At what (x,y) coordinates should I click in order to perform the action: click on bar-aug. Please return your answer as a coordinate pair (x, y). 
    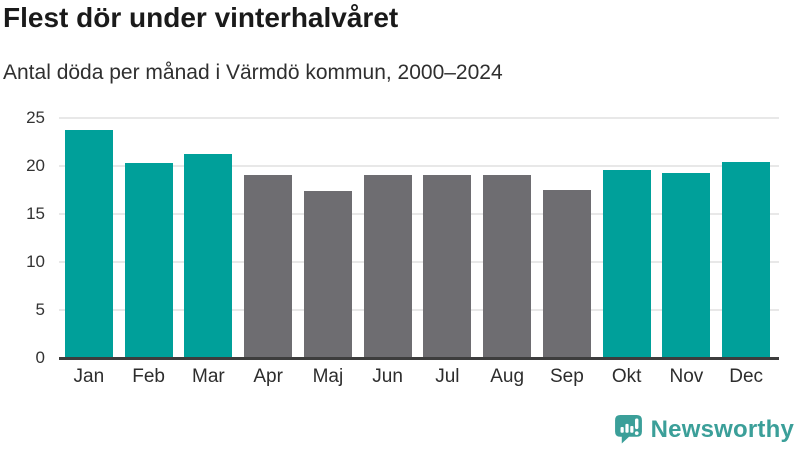
    Looking at the image, I should click on (507, 266).